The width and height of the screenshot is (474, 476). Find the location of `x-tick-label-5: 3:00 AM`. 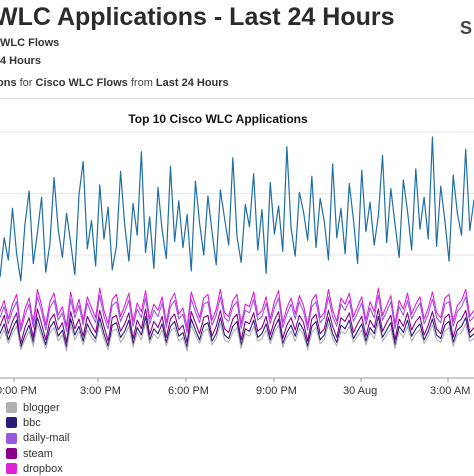

x-tick-label-5: 3:00 AM is located at coordinates (450, 390).